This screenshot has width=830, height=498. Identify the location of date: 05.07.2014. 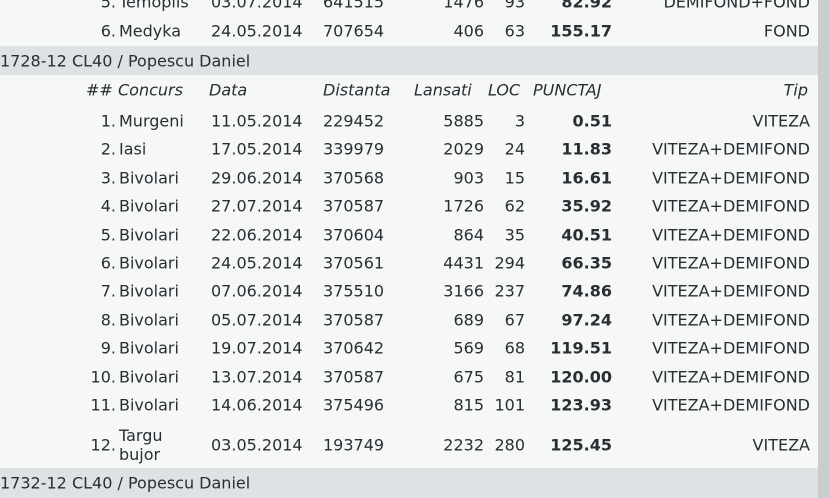
(257, 320).